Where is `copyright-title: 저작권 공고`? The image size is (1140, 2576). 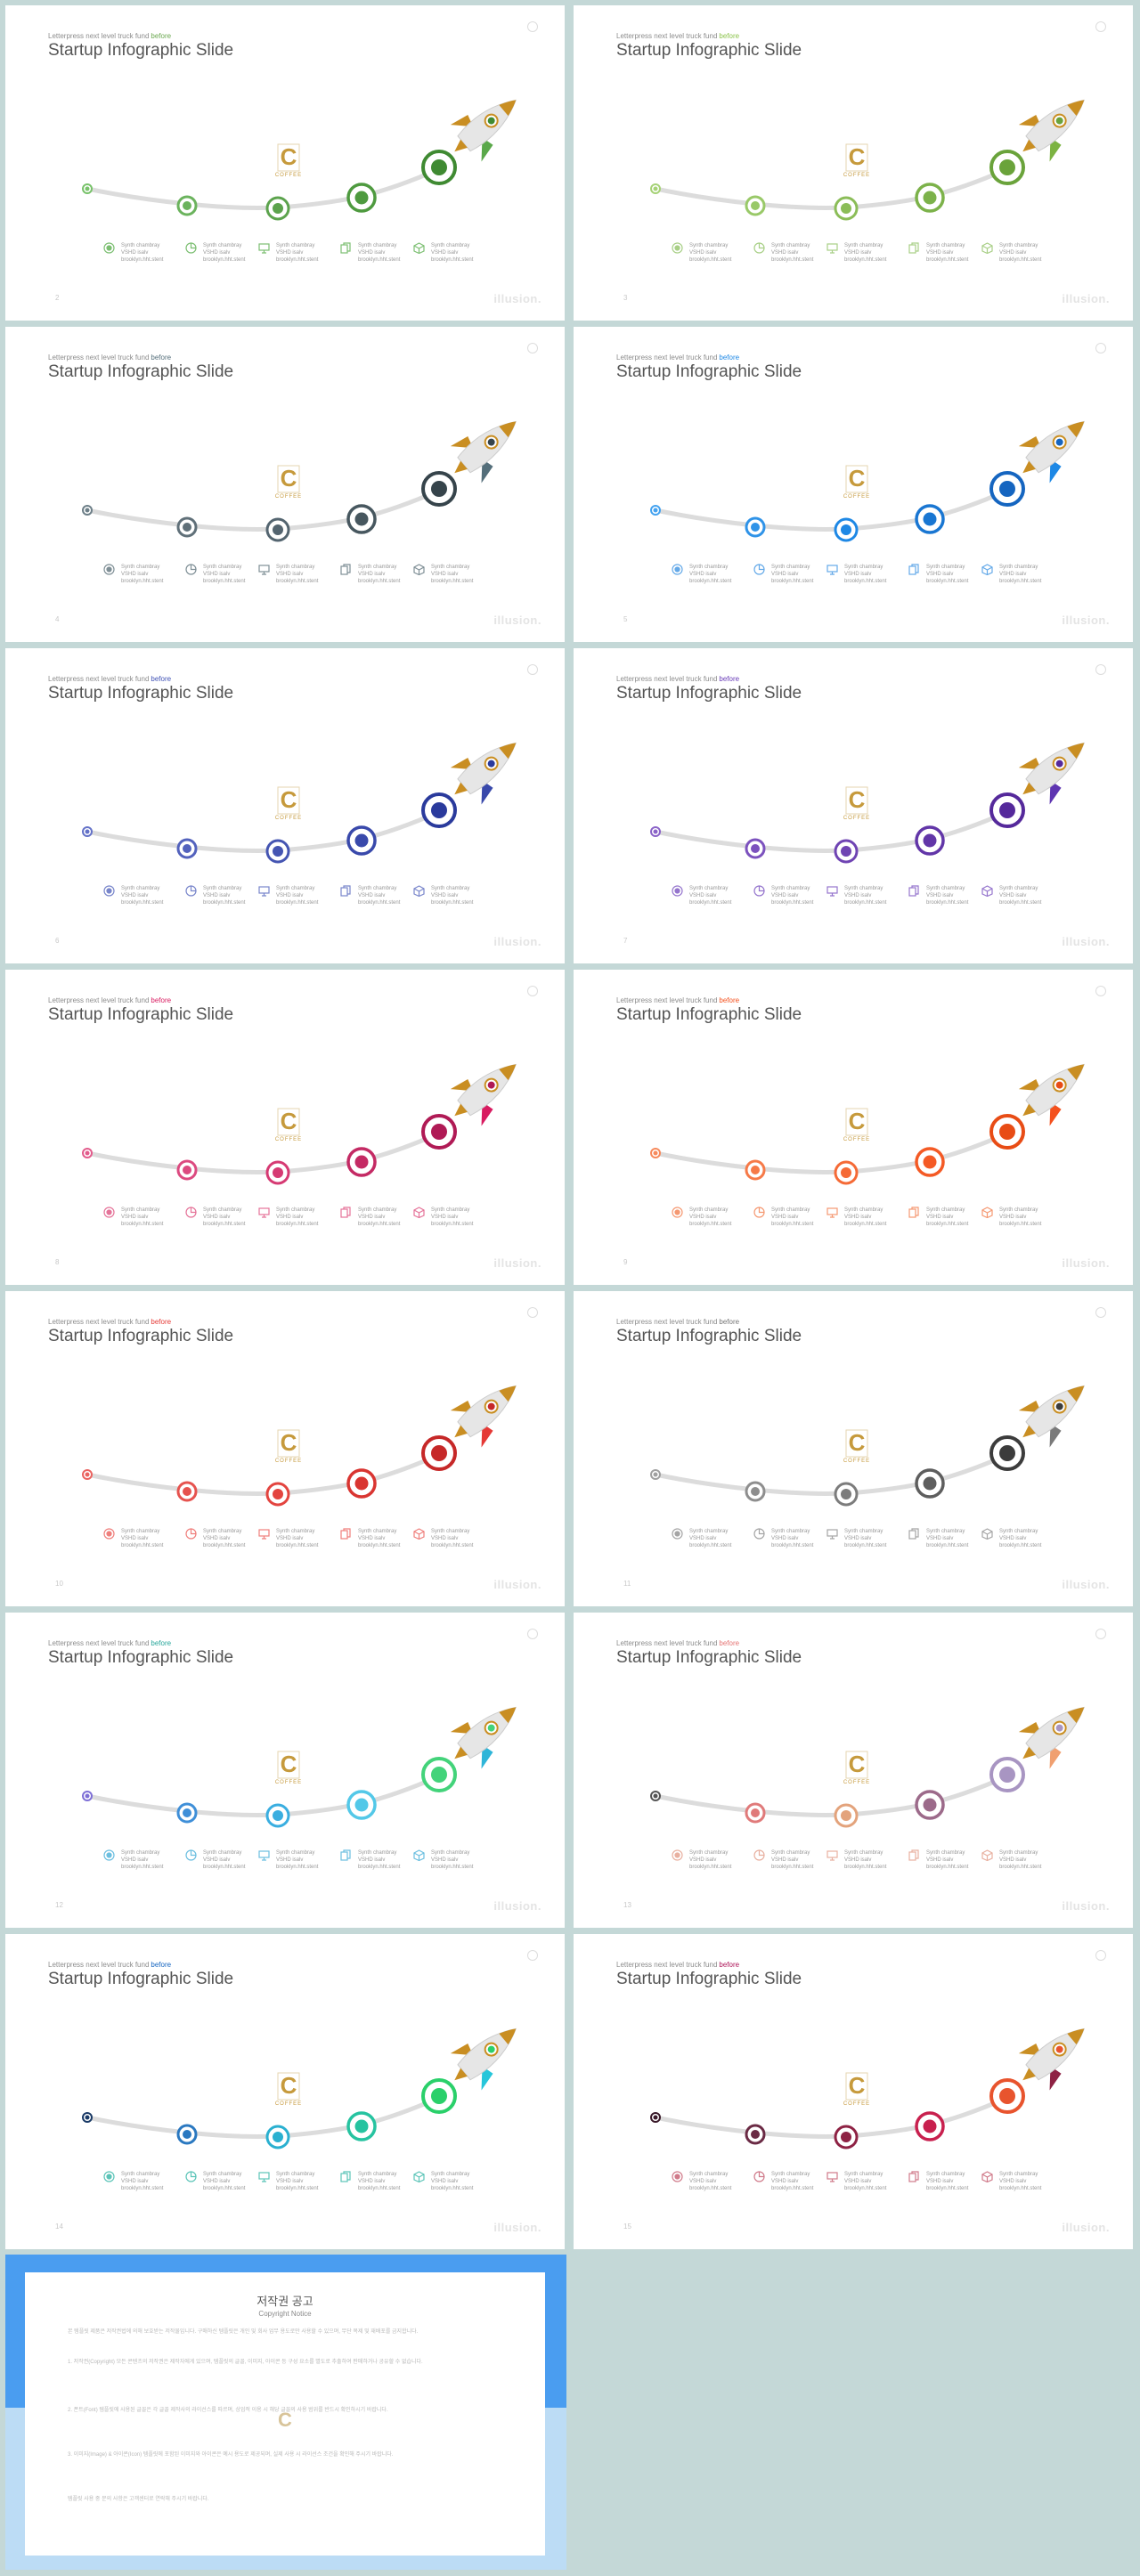
copyright-title: 저작권 공고 is located at coordinates (285, 2301).